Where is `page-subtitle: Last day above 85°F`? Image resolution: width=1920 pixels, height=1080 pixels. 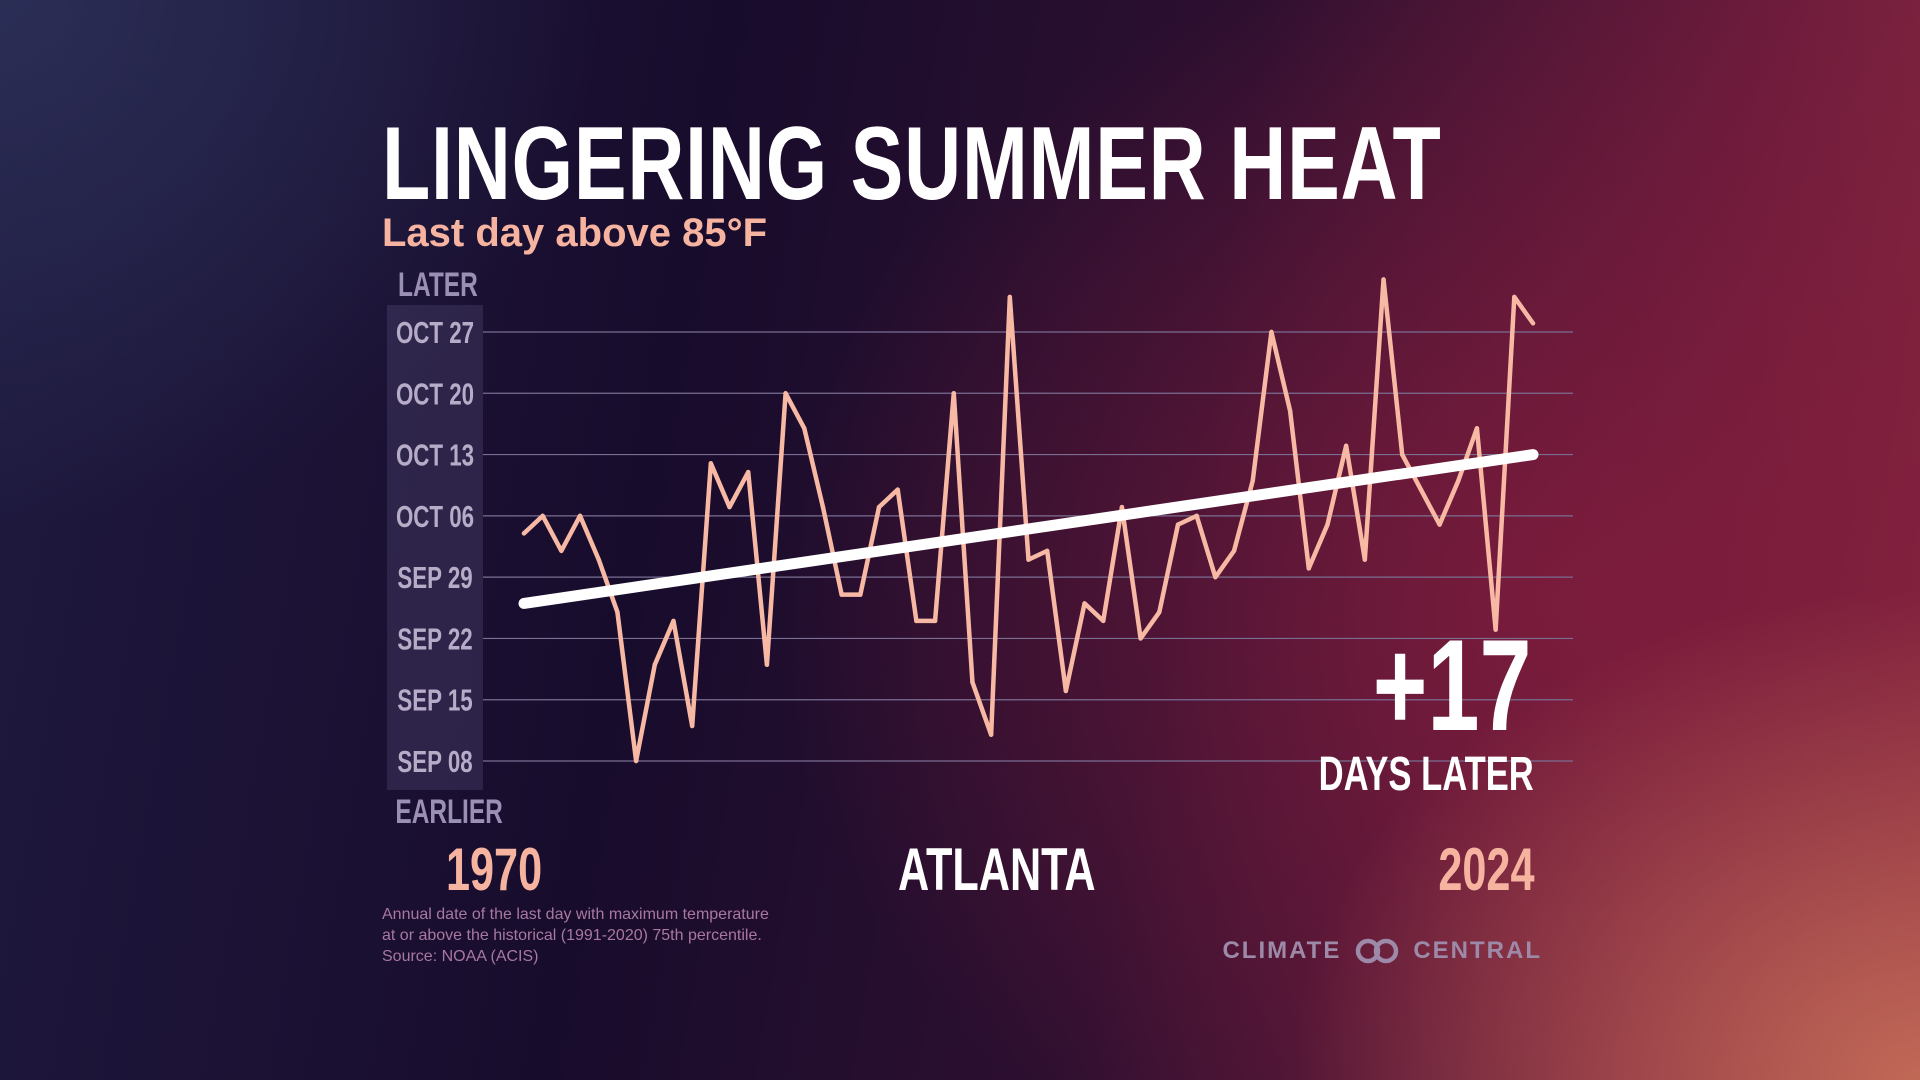
page-subtitle: Last day above 85°F is located at coordinates (575, 233).